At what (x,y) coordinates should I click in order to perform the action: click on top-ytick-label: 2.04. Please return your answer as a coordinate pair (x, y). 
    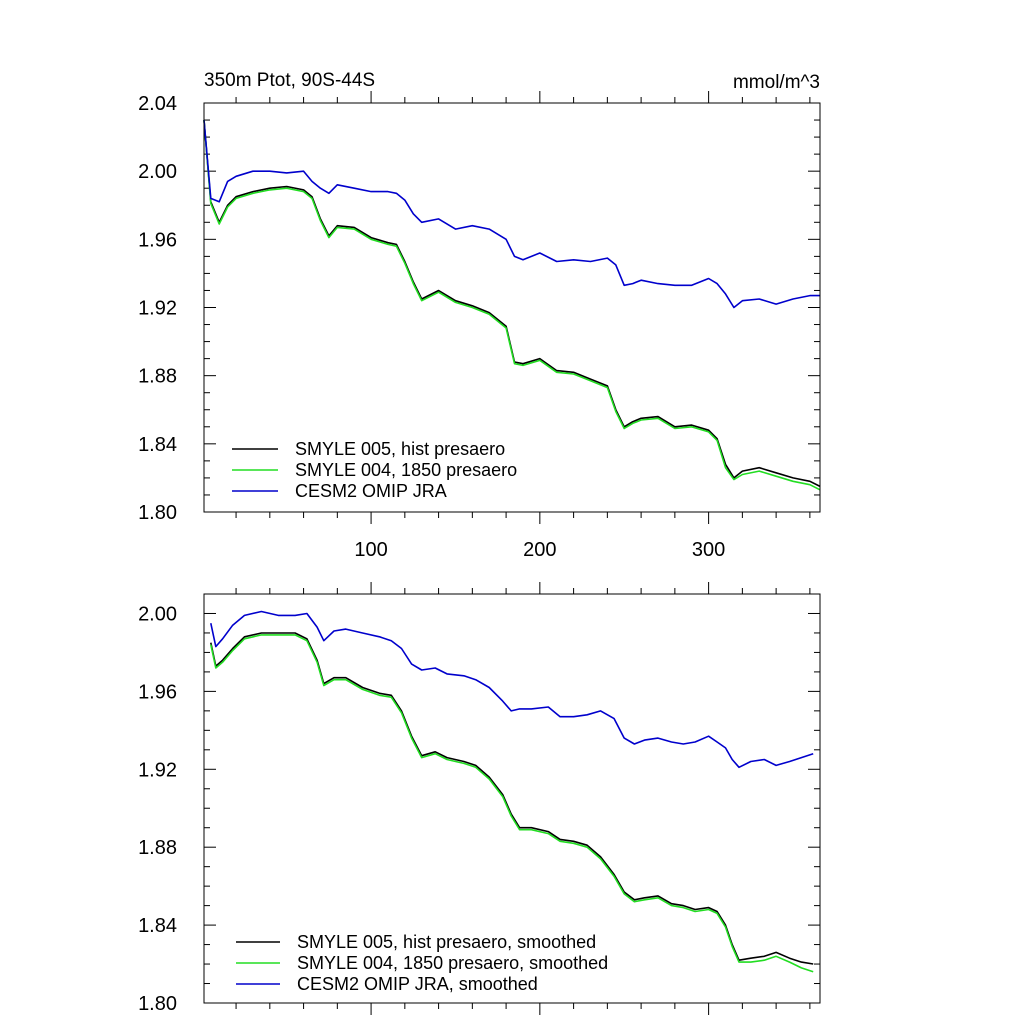
    Looking at the image, I should click on (157, 104).